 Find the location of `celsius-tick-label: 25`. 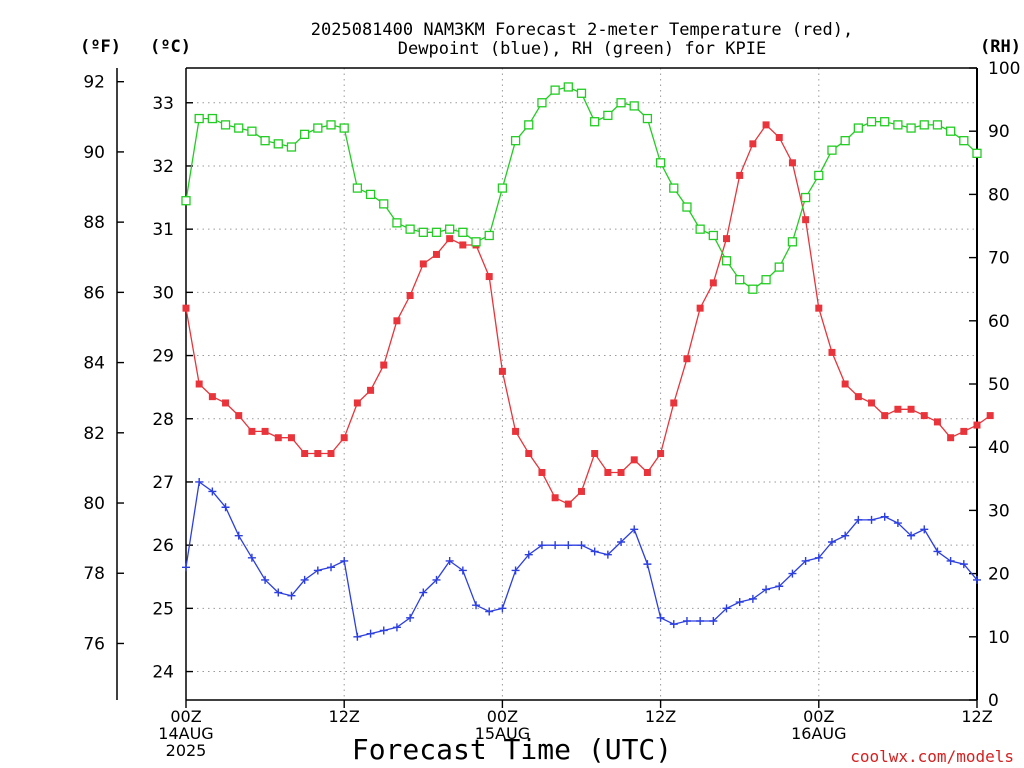

celsius-tick-label: 25 is located at coordinates (163, 609).